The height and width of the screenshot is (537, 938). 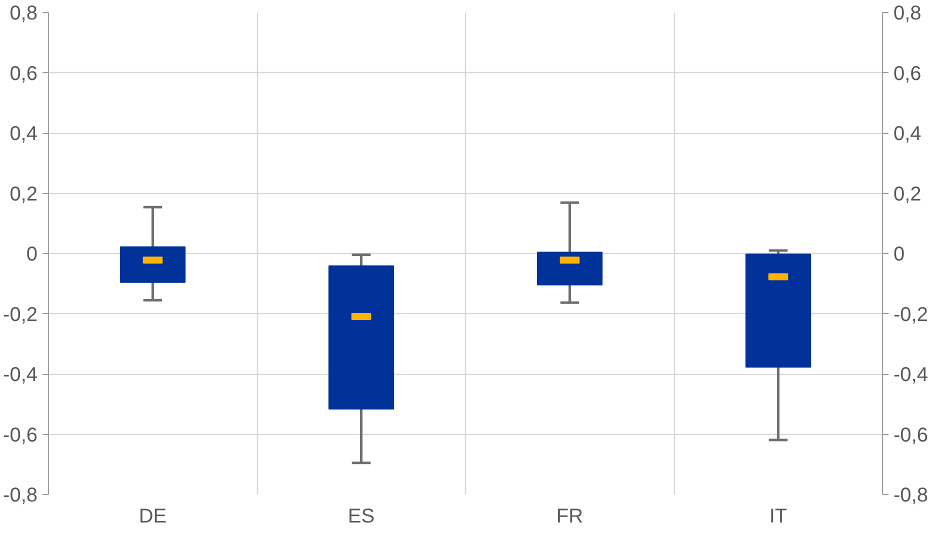 I want to click on y2-tick-label: 0,2, so click(x=908, y=194).